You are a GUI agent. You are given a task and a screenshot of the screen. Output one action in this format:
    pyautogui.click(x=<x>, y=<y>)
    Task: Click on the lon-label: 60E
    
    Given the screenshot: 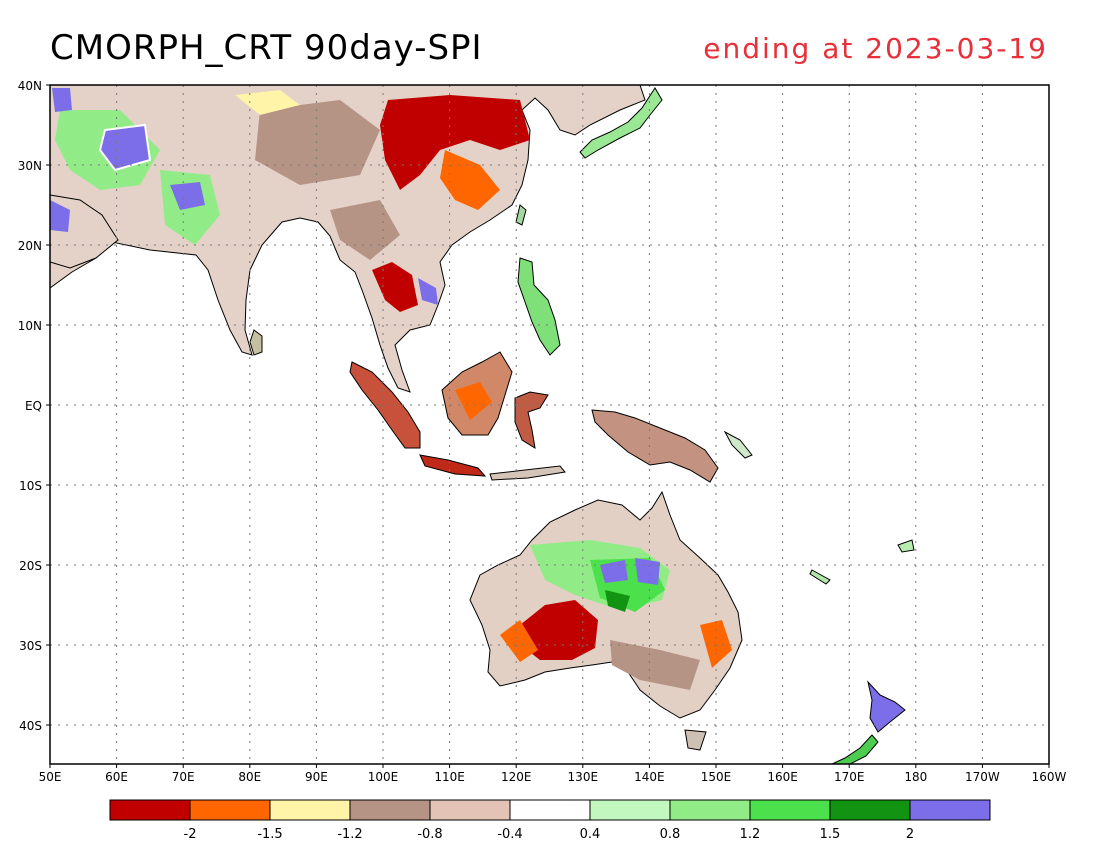 What is the action you would take?
    pyautogui.click(x=116, y=777)
    